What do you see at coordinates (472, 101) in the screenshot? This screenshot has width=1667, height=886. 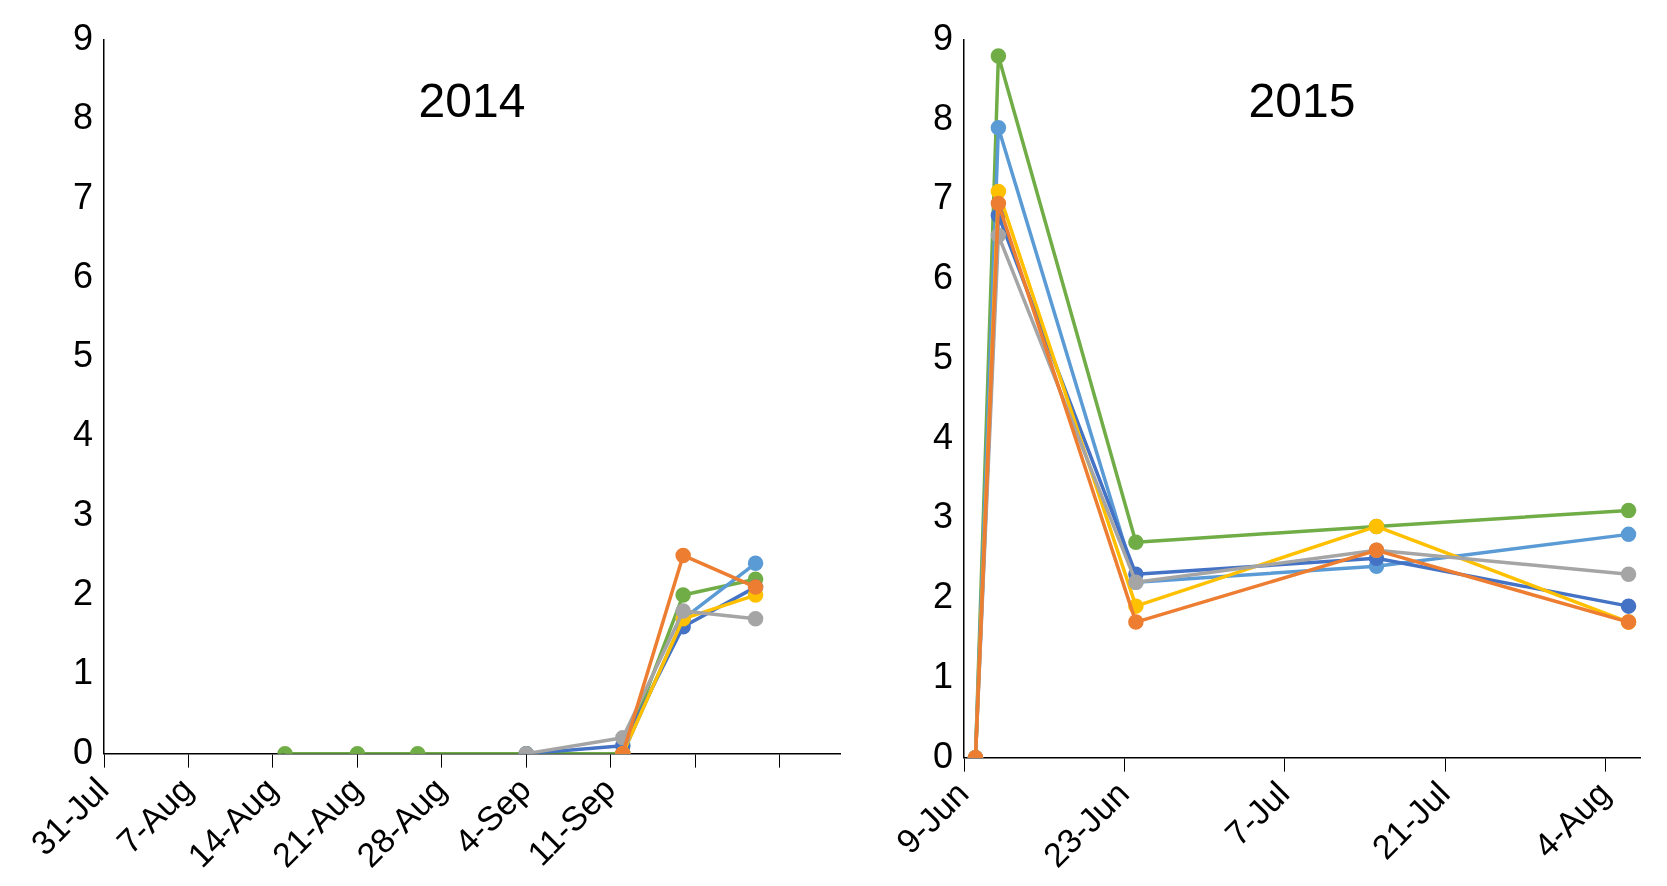 I see `text: 2014` at bounding box center [472, 101].